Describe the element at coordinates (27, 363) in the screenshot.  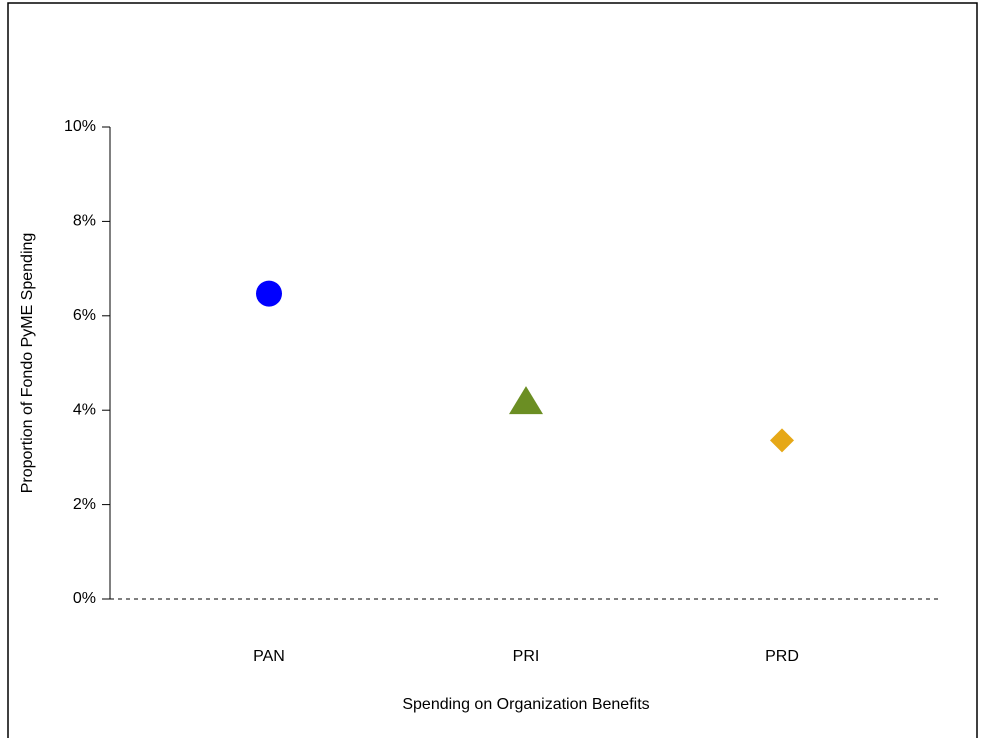
I see `y-axis-label: Proportion of Fondo PyME Spending` at that location.